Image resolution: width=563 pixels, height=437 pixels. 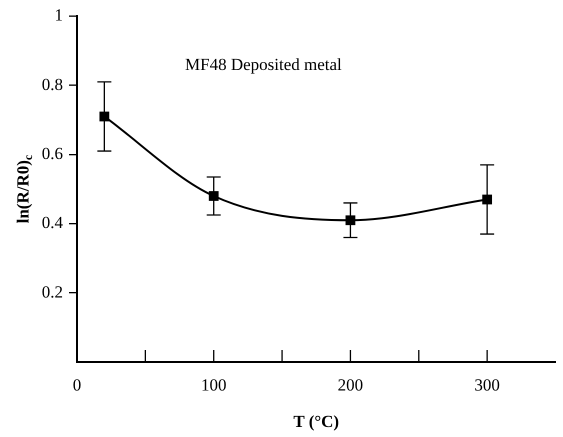 What do you see at coordinates (213, 385) in the screenshot?
I see `x-tick-label: 100` at bounding box center [213, 385].